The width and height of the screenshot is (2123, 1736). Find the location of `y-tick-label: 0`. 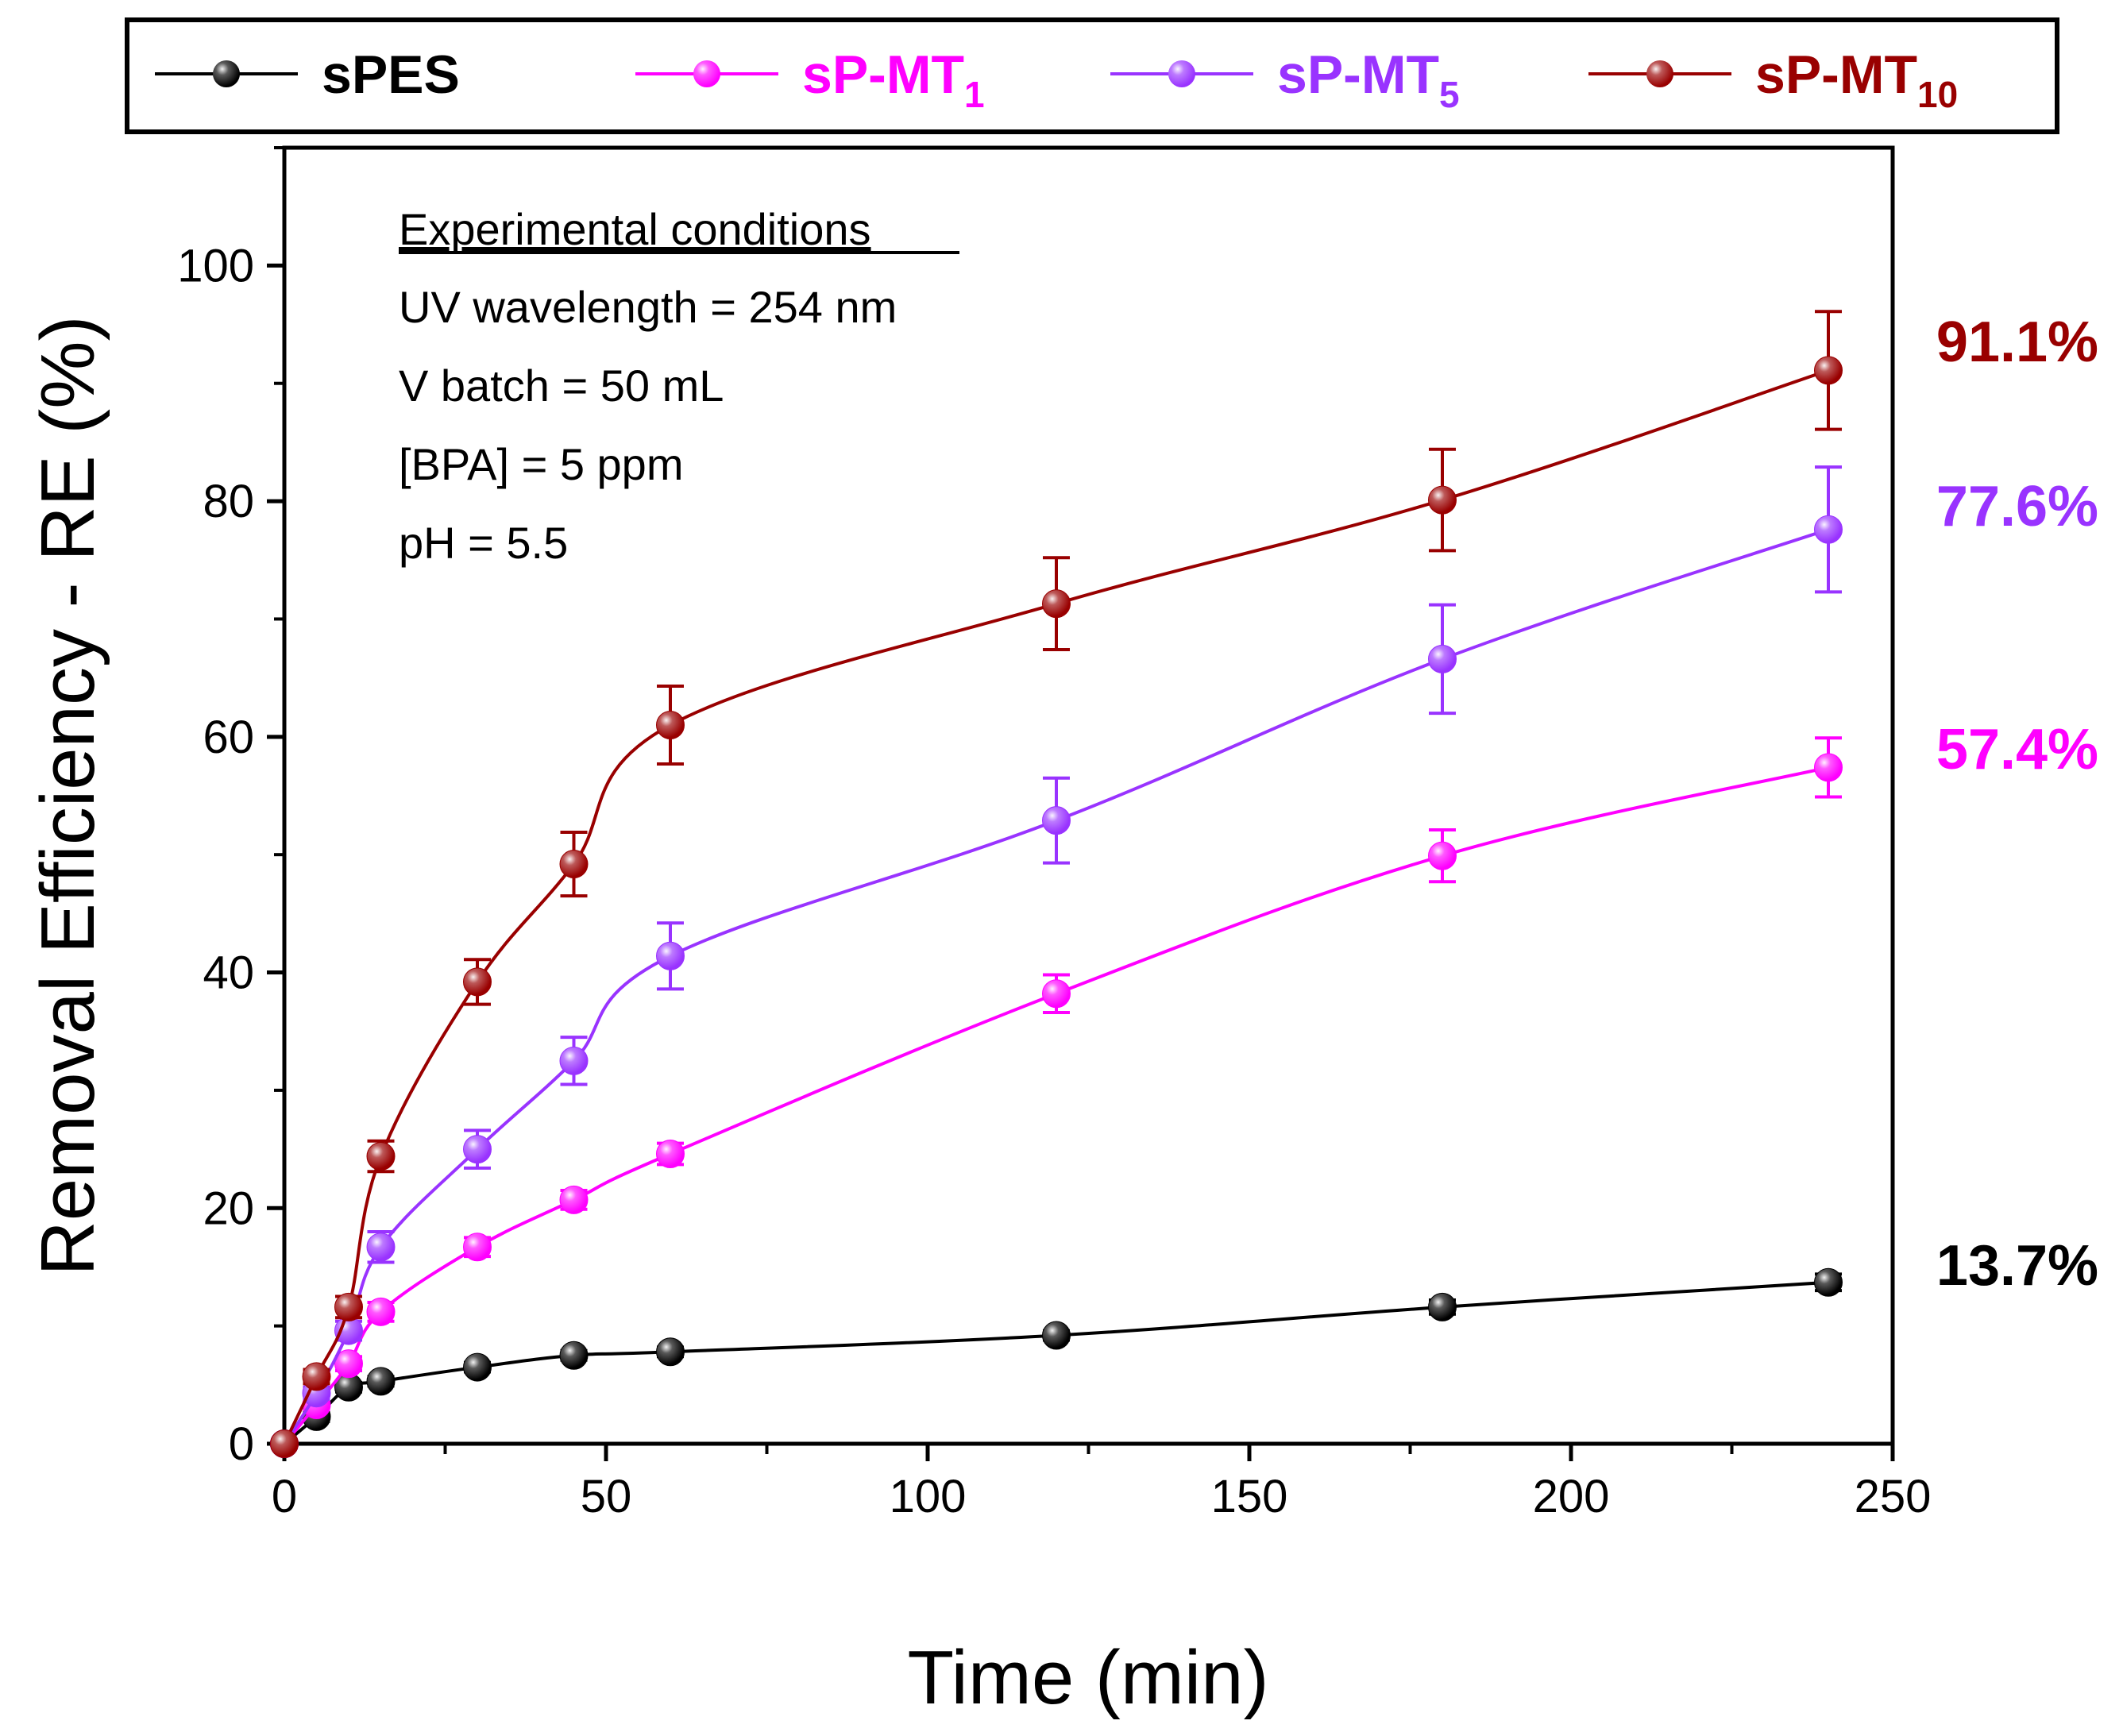

y-tick-label: 0 is located at coordinates (242, 1444).